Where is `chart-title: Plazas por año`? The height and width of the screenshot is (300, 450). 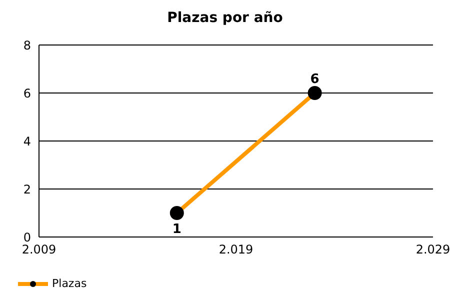 chart-title: Plazas por año is located at coordinates (225, 18).